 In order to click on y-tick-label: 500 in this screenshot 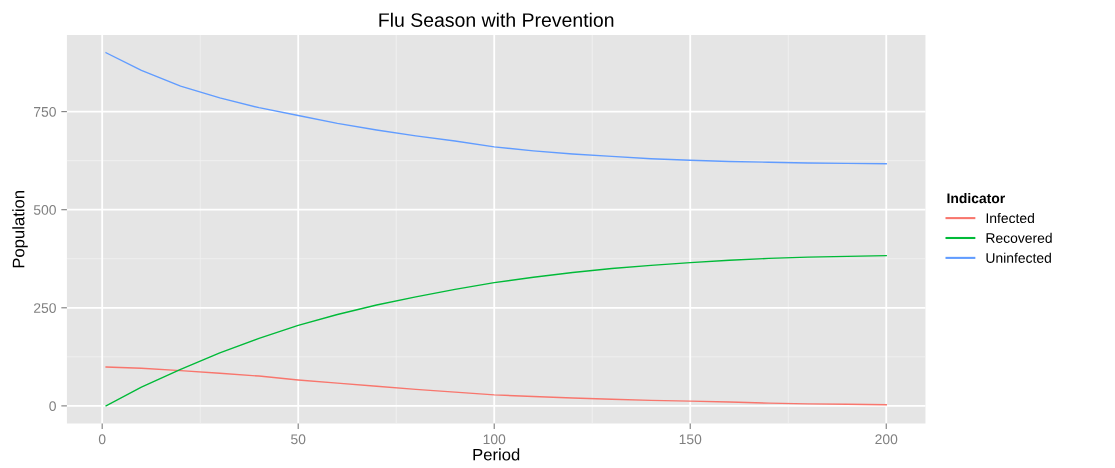, I will do `click(44, 210)`.